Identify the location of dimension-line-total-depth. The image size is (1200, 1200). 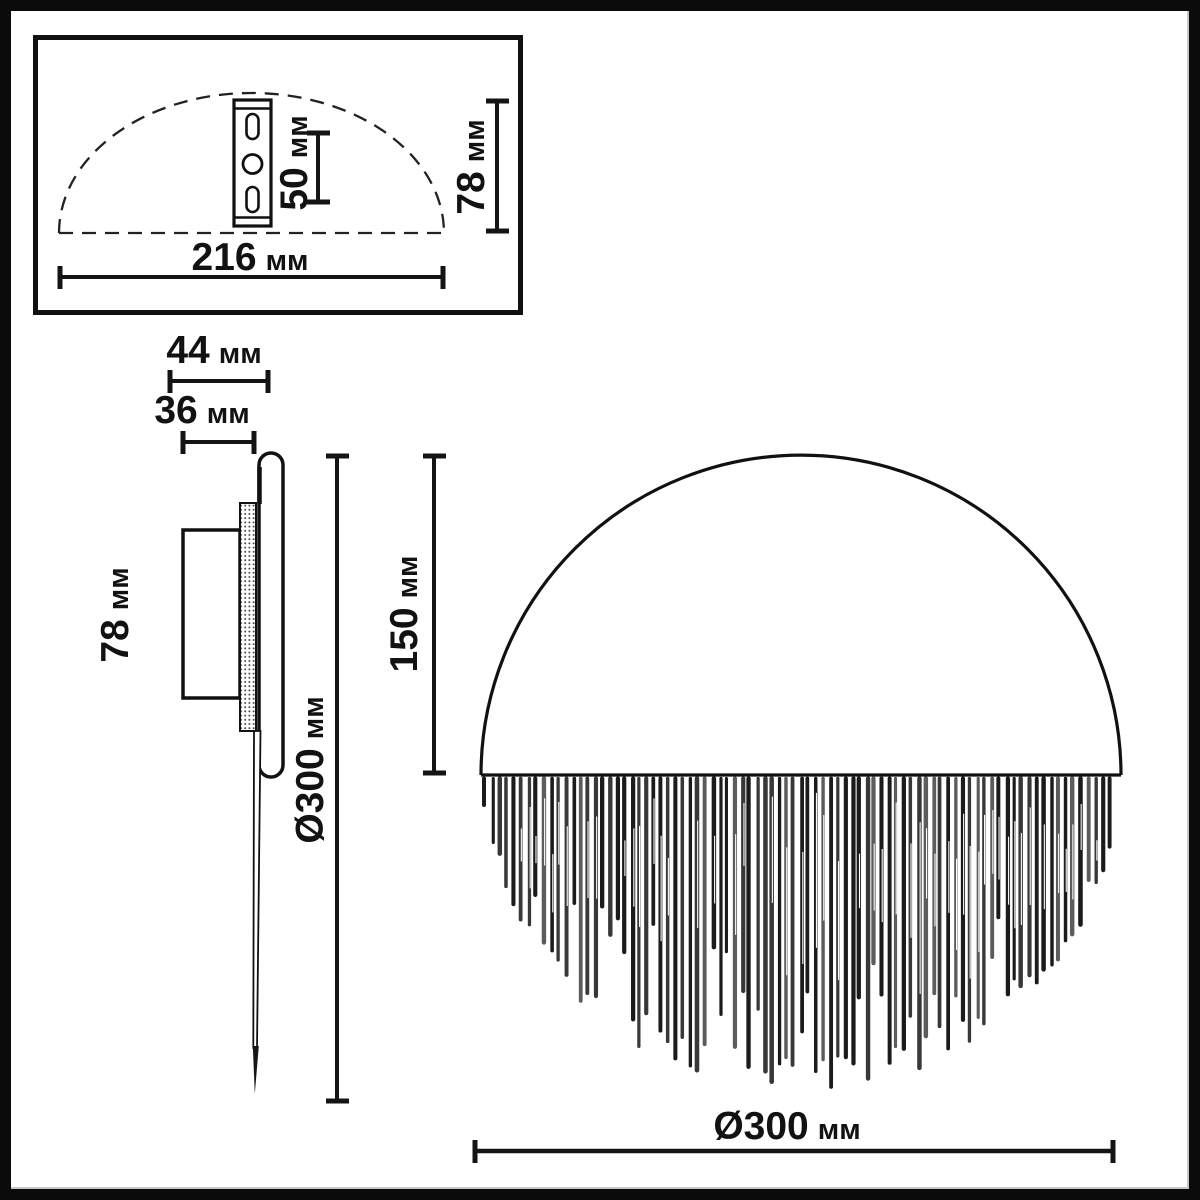
(219, 381).